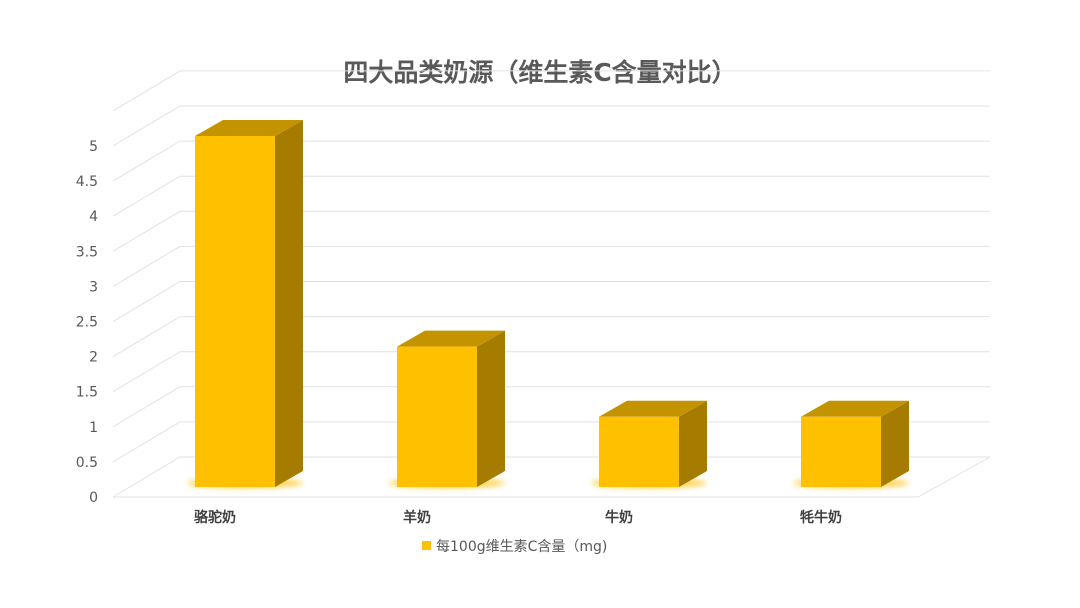  What do you see at coordinates (521, 547) in the screenshot?
I see `legend-label: 每100g维生素C含量（mg)` at bounding box center [521, 547].